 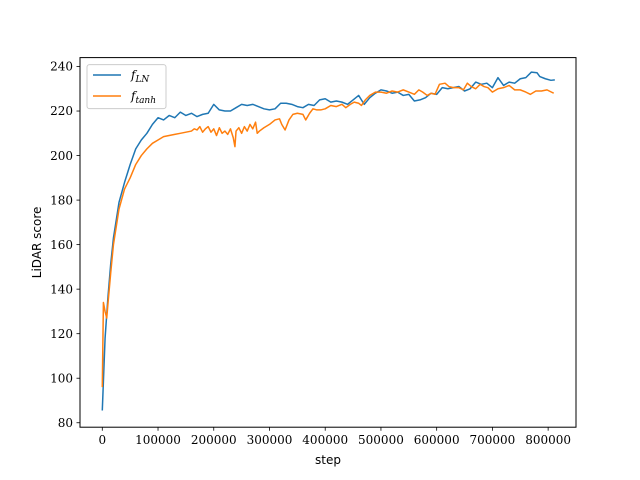 I want to click on x-tick-label: 100000, so click(x=158, y=440).